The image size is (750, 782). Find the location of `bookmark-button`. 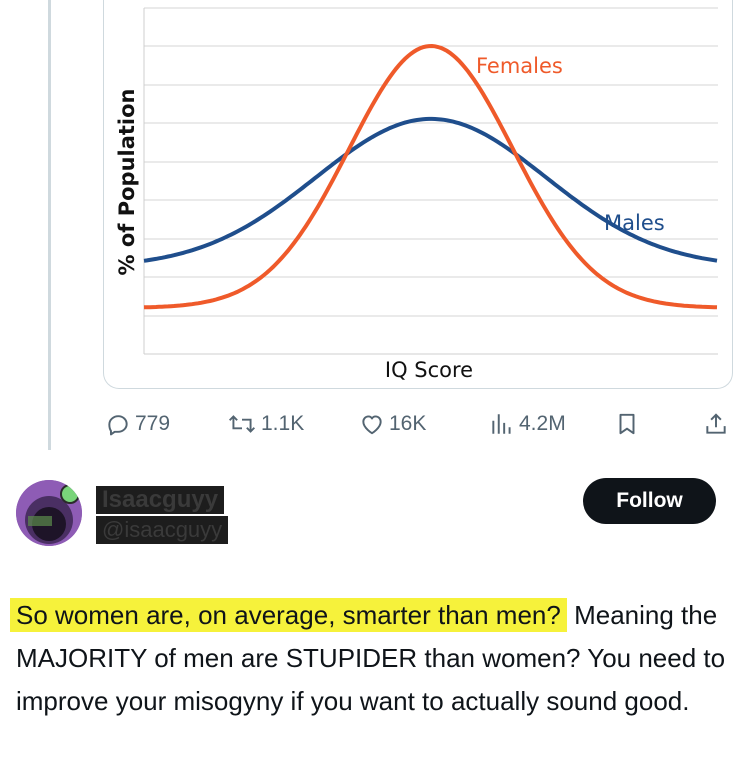

bookmark-button is located at coordinates (627, 424).